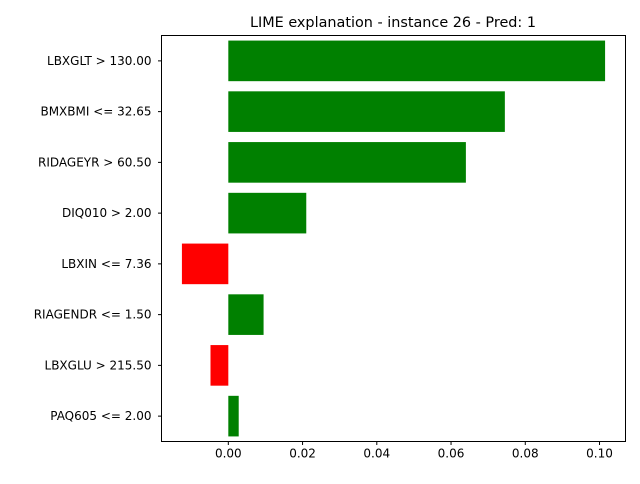 The width and height of the screenshot is (640, 484). Describe the element at coordinates (599, 454) in the screenshot. I see `x-tick-label: 0.10` at that location.